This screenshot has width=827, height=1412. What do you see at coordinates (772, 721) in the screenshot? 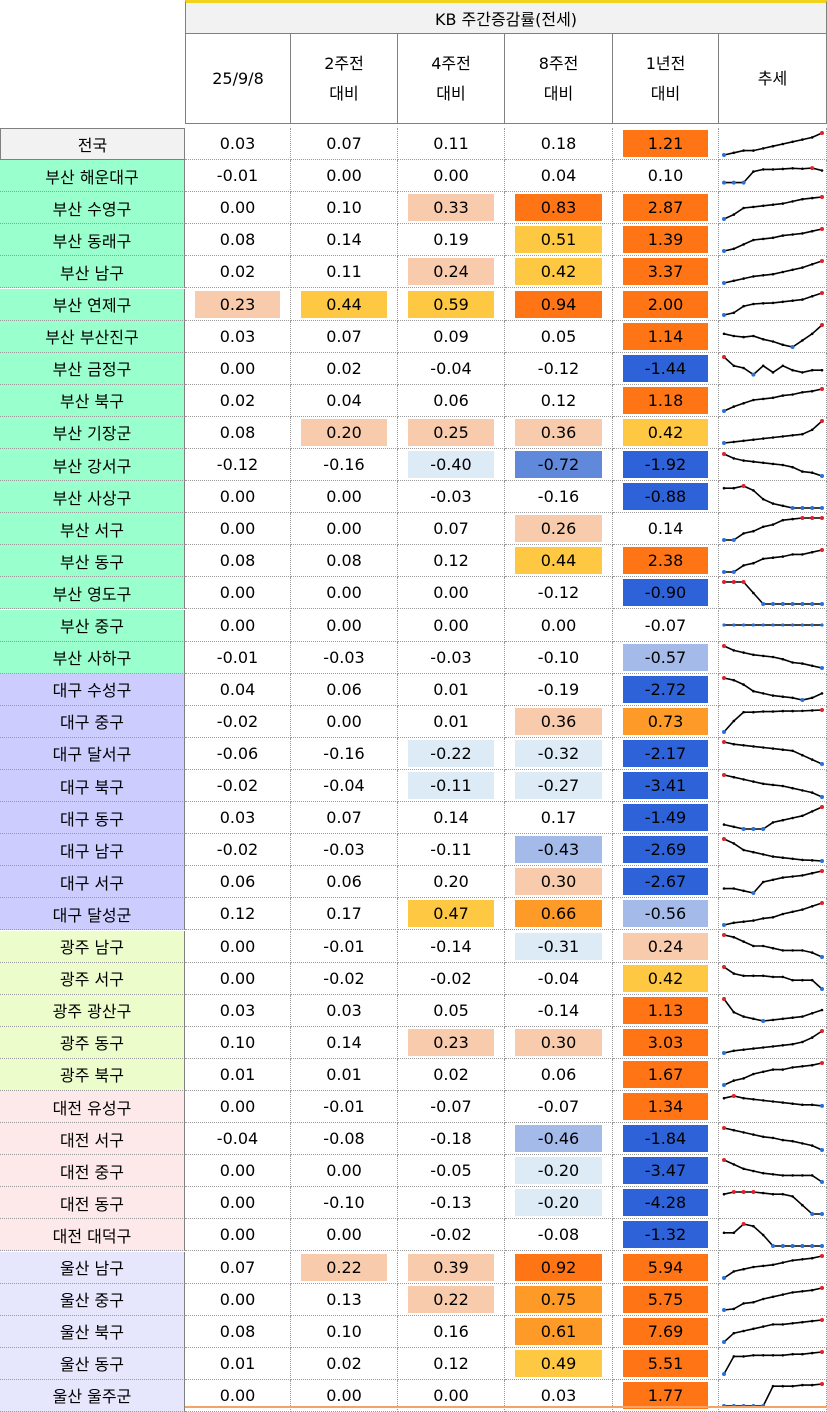
I see `sparkline-line` at bounding box center [772, 721].